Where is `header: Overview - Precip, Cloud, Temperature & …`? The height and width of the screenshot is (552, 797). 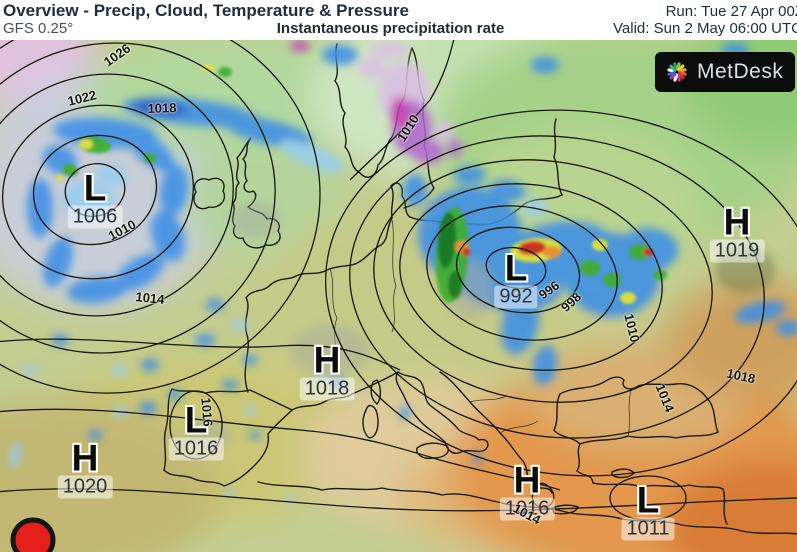
header: Overview - Precip, Cloud, Temperature & … is located at coordinates (398, 20).